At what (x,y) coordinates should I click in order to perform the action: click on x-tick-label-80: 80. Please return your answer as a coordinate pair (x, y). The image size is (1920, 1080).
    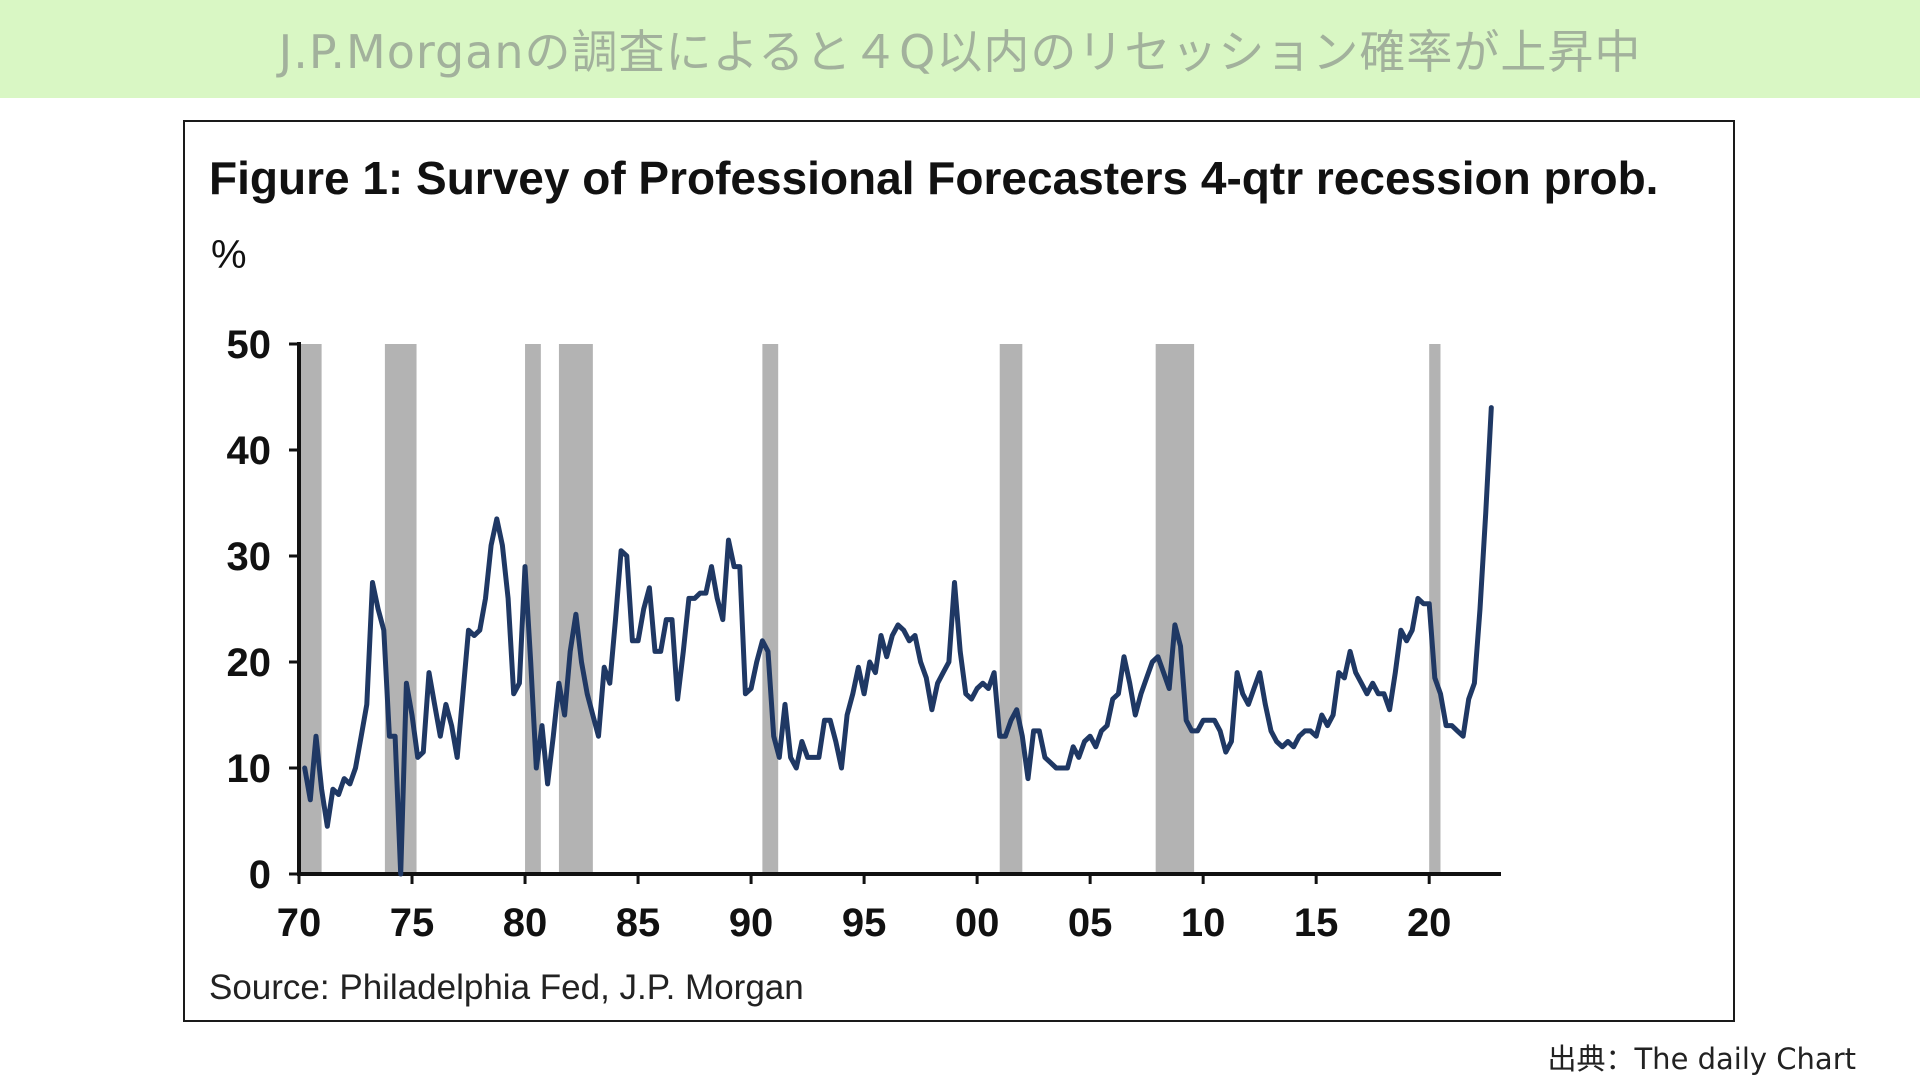
    Looking at the image, I should click on (525, 923).